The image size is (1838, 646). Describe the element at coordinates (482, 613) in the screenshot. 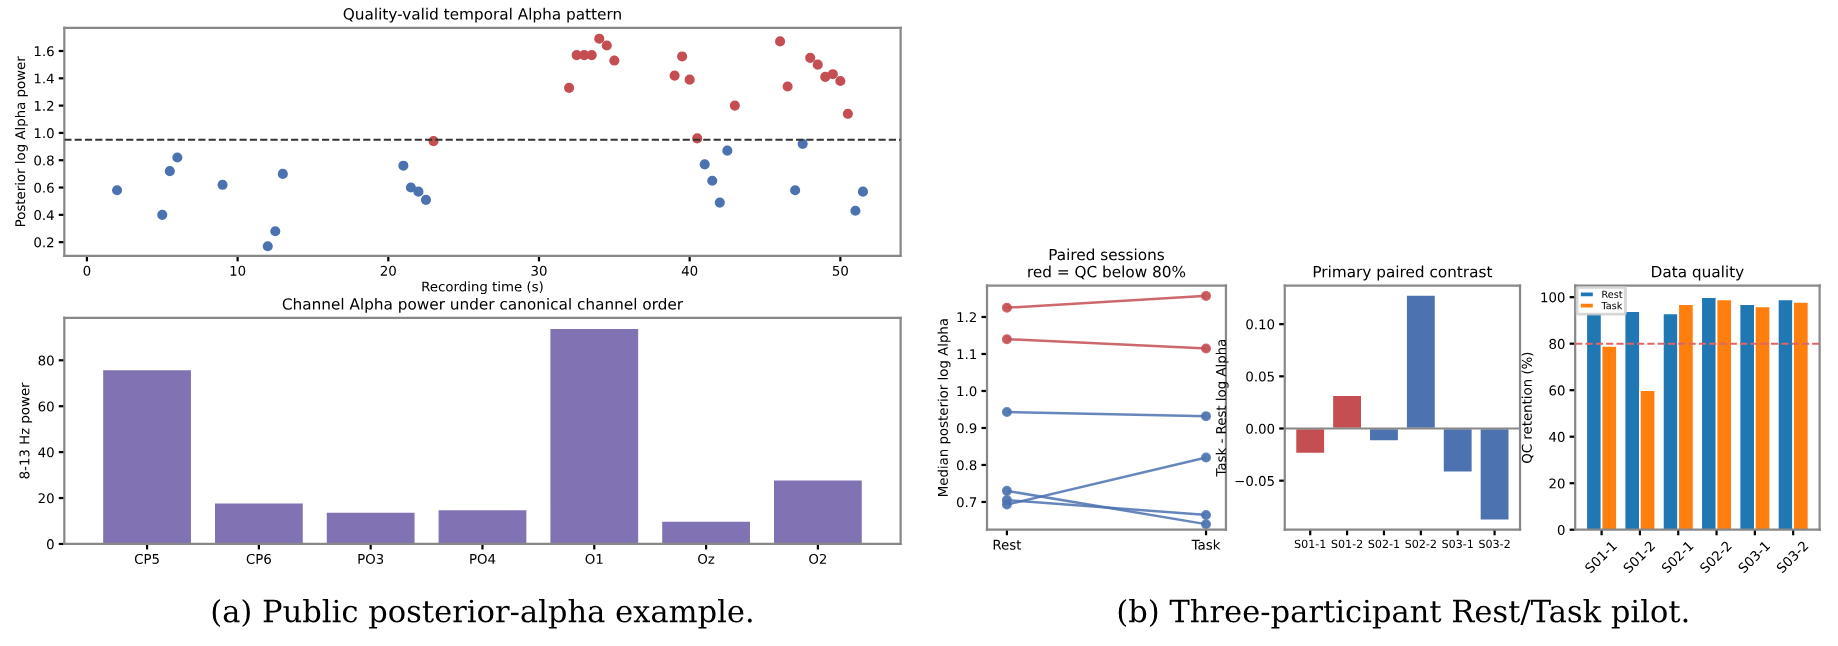

I see `text: (a) Public posterior-alpha example.` at that location.